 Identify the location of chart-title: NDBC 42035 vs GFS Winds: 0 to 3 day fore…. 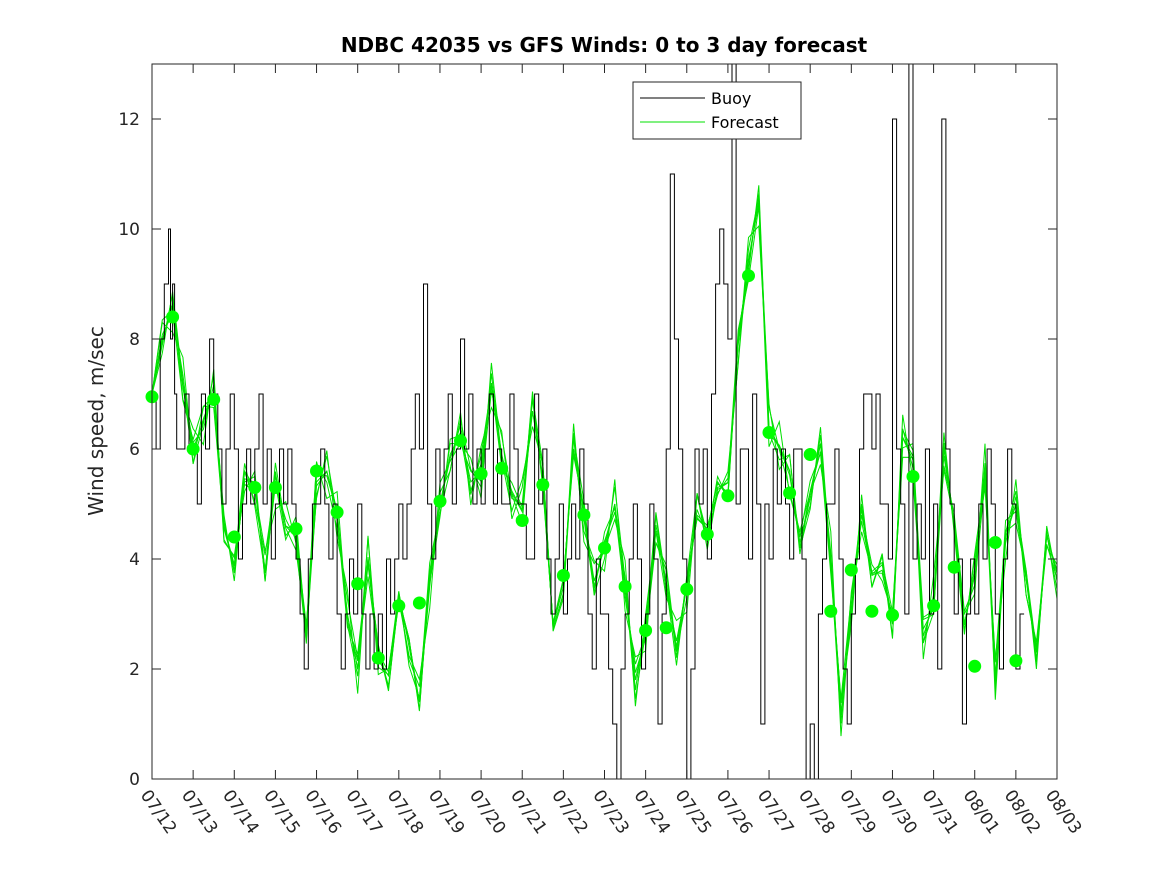
(604, 45).